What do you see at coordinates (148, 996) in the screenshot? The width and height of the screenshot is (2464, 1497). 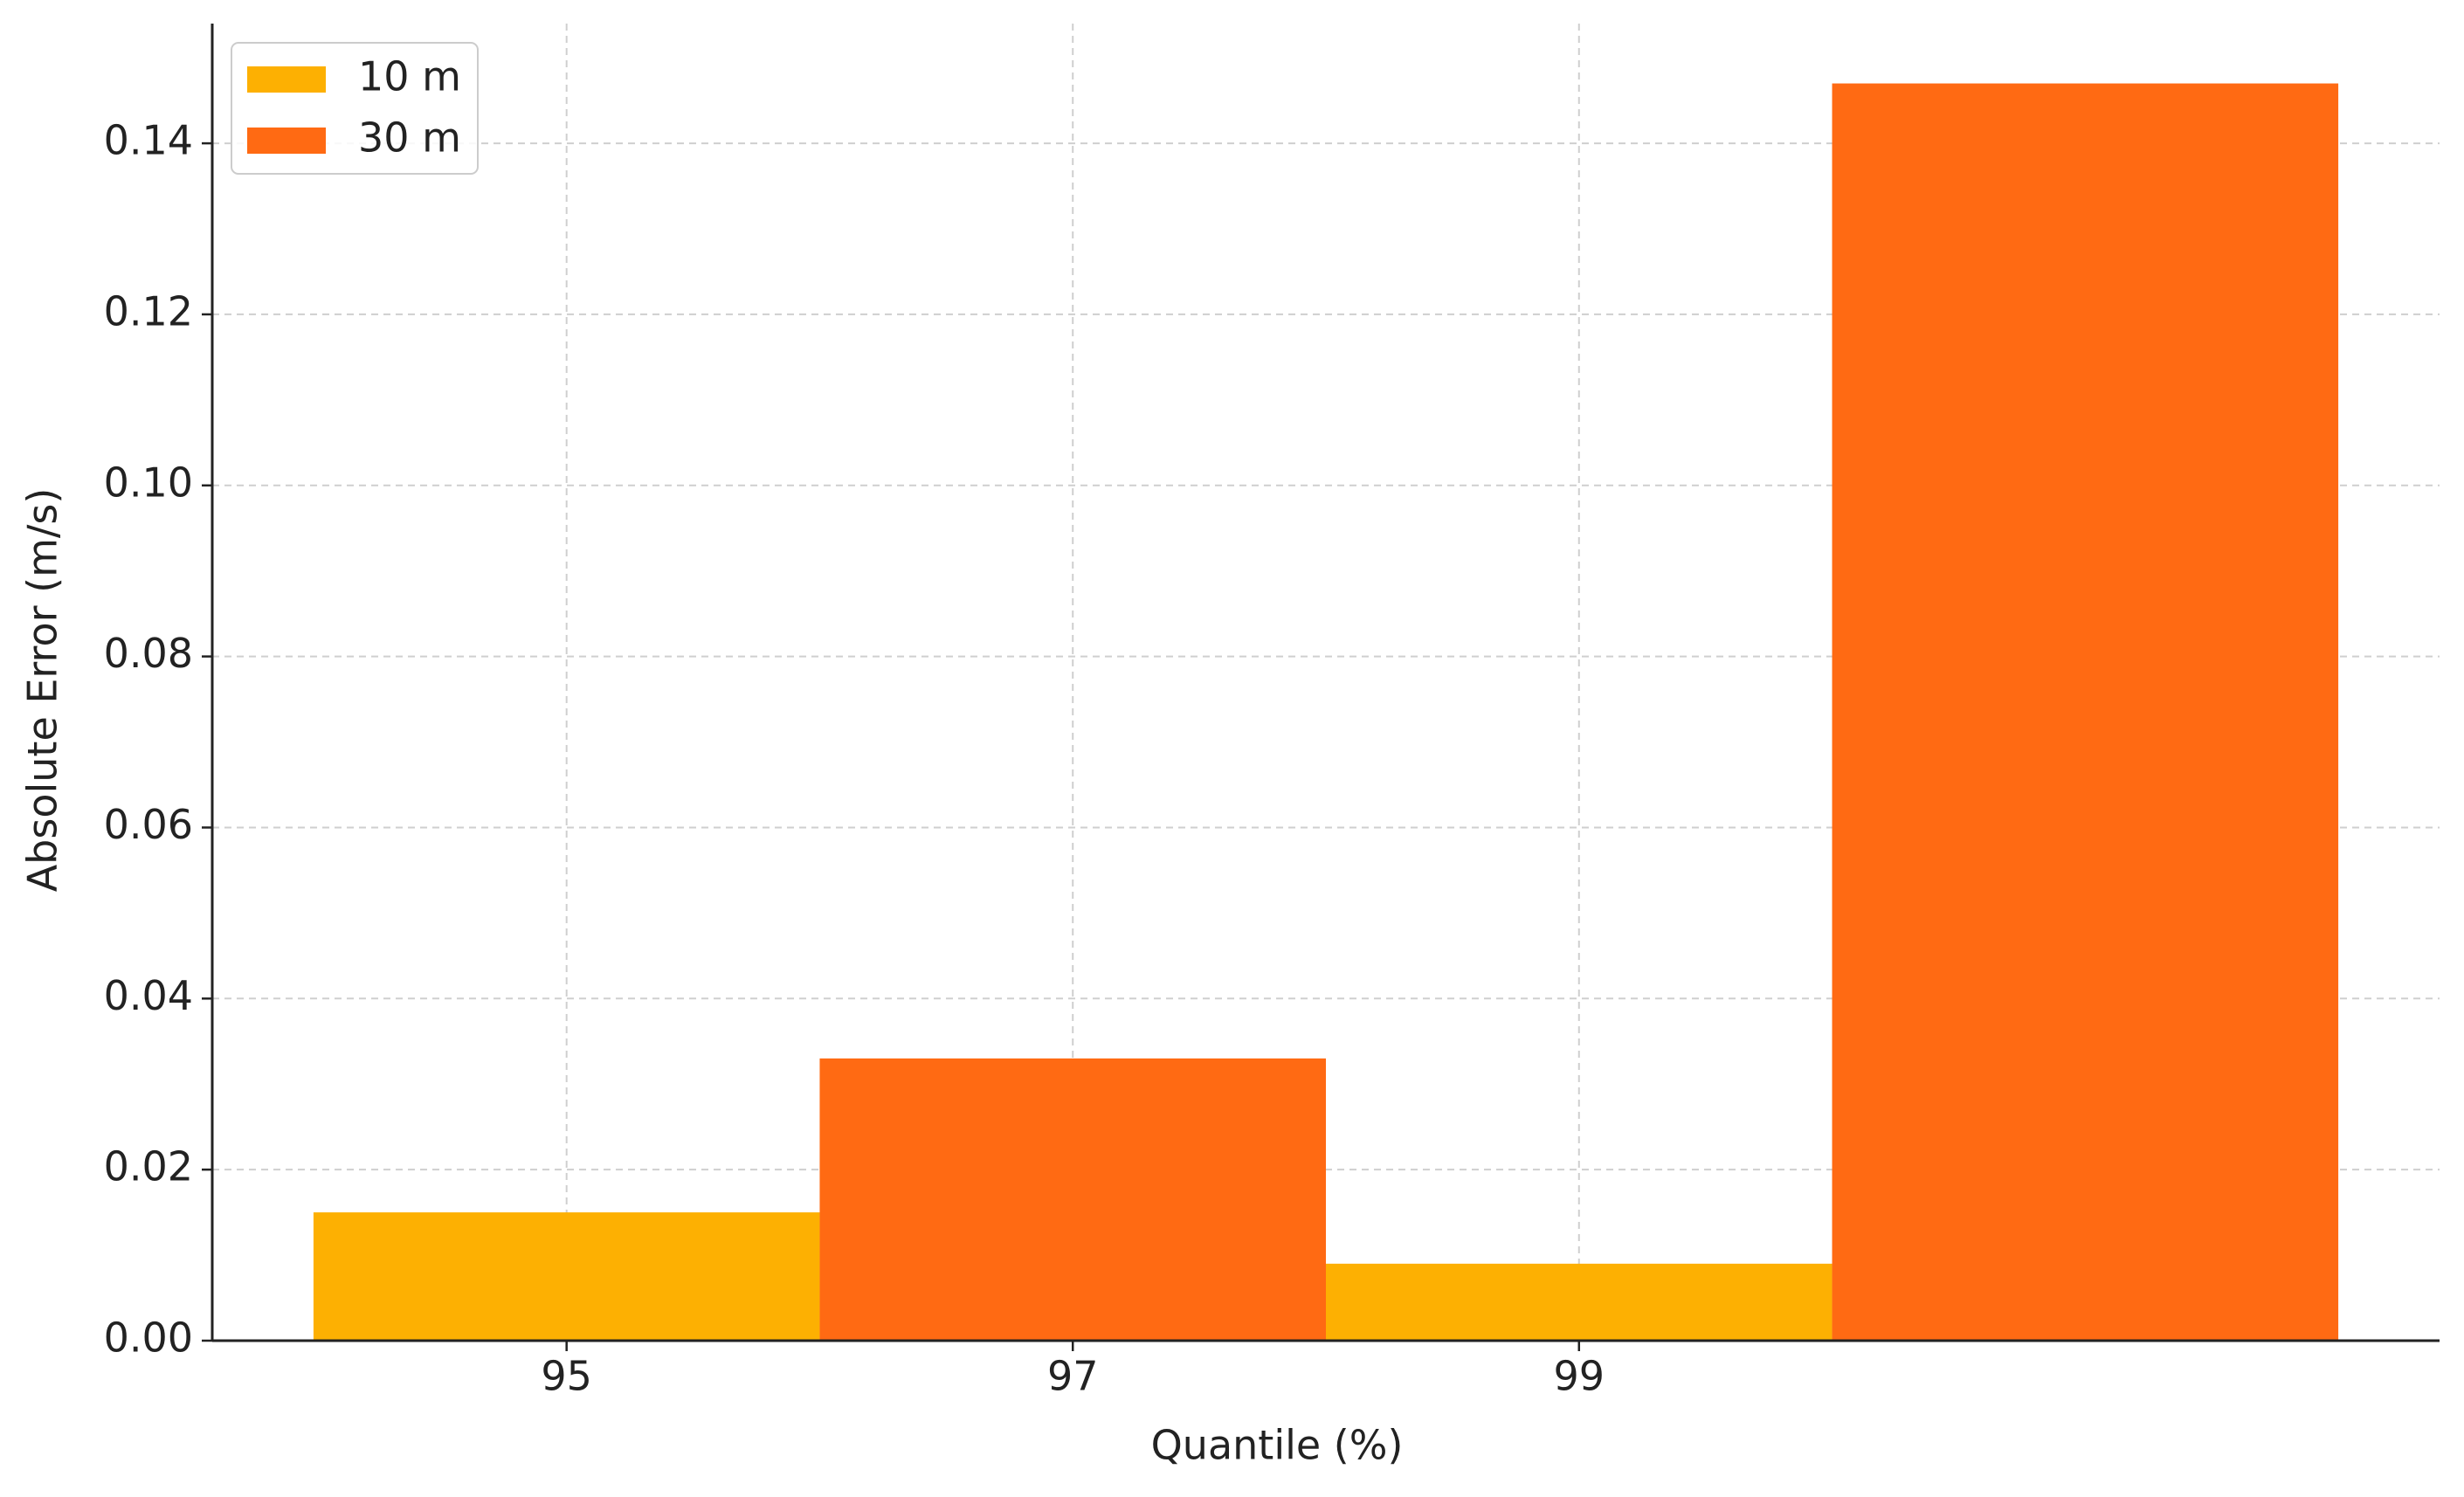 I see `y-tick-label: 0.04` at bounding box center [148, 996].